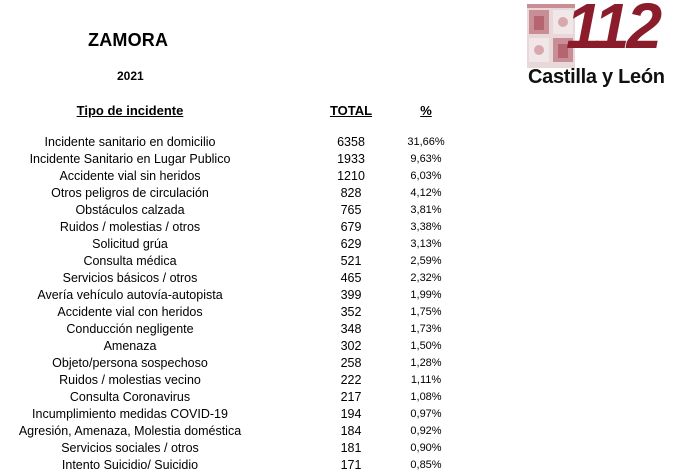 The width and height of the screenshot is (696, 476). Describe the element at coordinates (351, 448) in the screenshot. I see `incident-total: 181` at that location.